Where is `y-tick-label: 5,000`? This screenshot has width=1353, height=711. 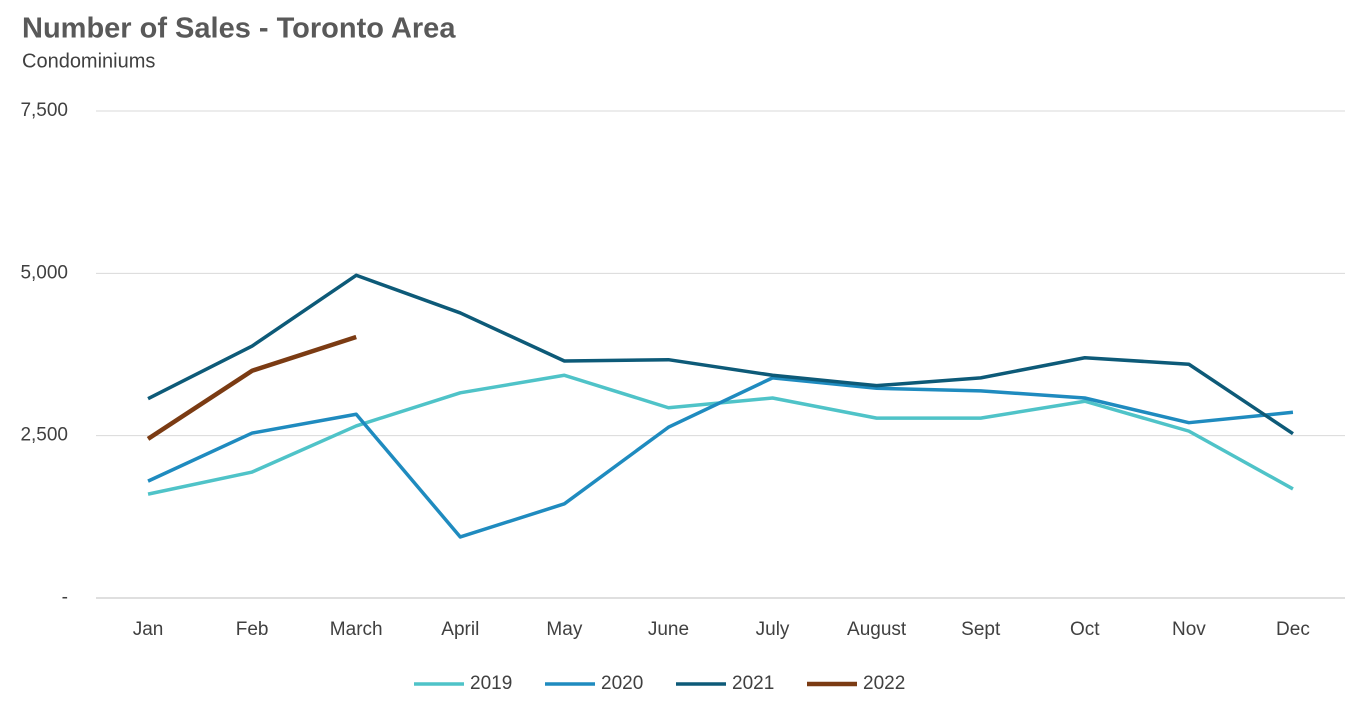 y-tick-label: 5,000 is located at coordinates (44, 272).